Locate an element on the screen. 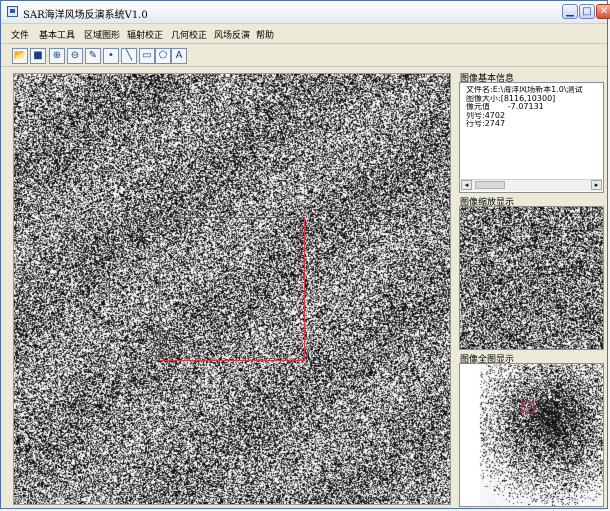 This screenshot has width=610, height=511. menu-region-graphics: 区域图形 is located at coordinates (102, 36).